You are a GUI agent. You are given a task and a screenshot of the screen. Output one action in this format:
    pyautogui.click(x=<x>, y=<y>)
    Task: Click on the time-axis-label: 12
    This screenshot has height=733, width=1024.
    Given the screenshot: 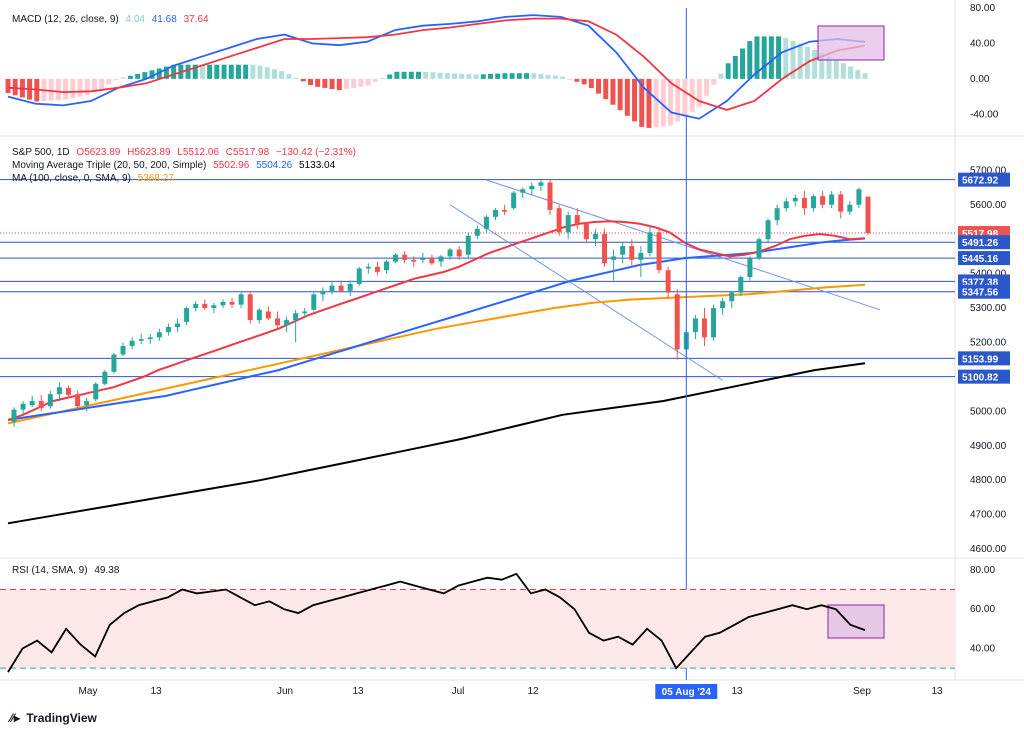 What is the action you would take?
    pyautogui.click(x=533, y=691)
    